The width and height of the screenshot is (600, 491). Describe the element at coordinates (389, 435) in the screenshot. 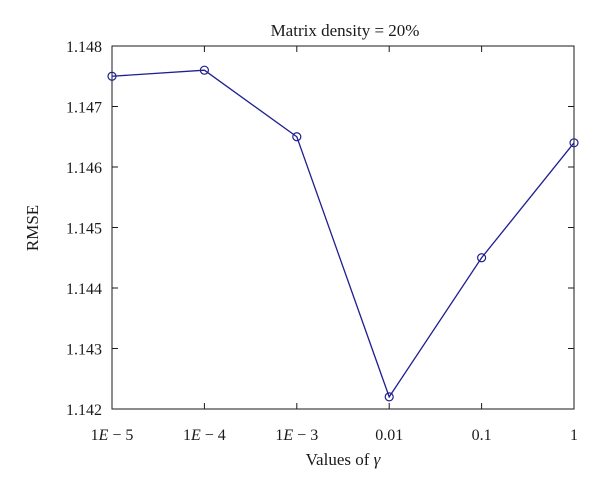

I see `x-tick-label: 0.01` at that location.